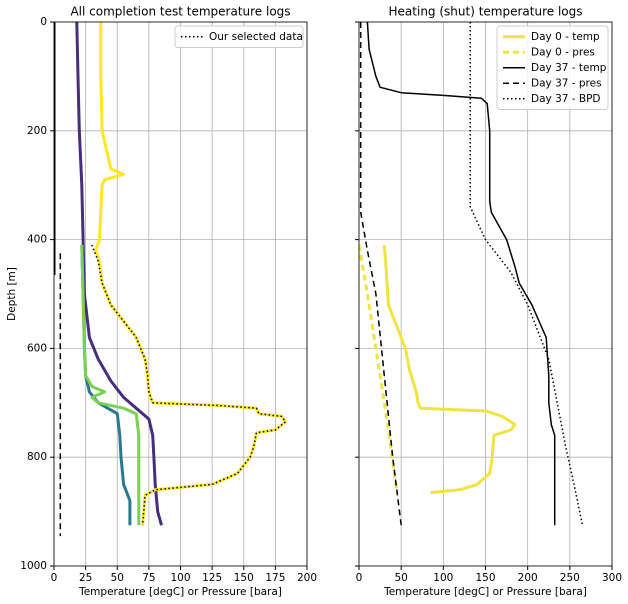 The width and height of the screenshot is (628, 604). I want to click on x-tick-label: 25, so click(85, 578).